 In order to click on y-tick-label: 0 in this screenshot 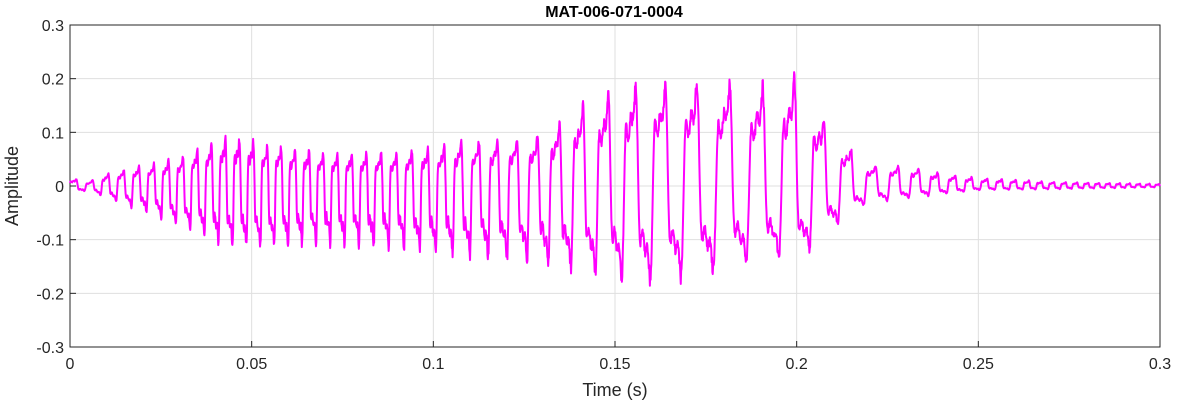, I will do `click(59, 187)`.